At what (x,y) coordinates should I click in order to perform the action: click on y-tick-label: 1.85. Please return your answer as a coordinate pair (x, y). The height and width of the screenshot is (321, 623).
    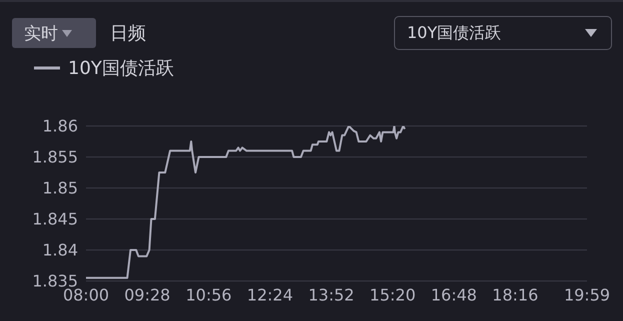
    Looking at the image, I should click on (60, 188).